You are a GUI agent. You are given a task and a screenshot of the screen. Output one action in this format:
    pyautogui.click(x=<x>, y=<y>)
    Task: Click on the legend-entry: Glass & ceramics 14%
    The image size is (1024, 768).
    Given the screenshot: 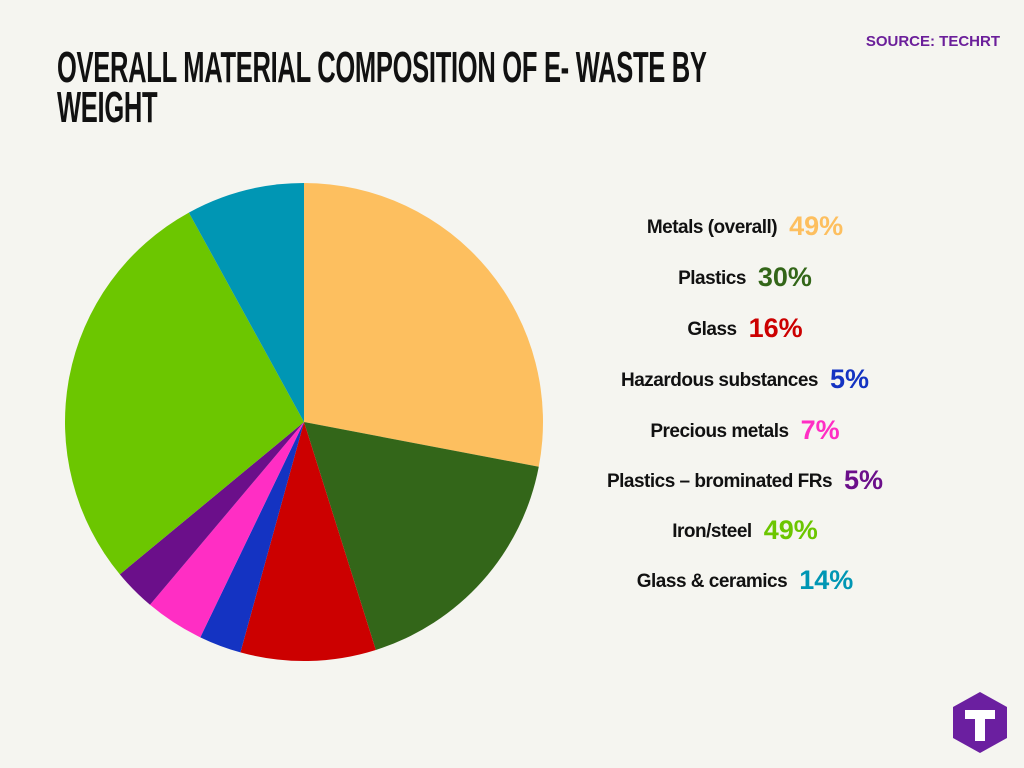 What is the action you would take?
    pyautogui.click(x=745, y=580)
    